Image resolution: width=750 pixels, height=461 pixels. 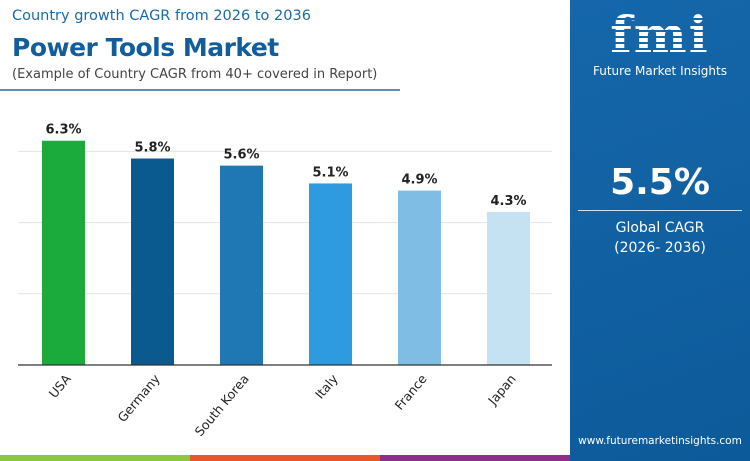 I want to click on x-tick-label: France, so click(x=411, y=392).